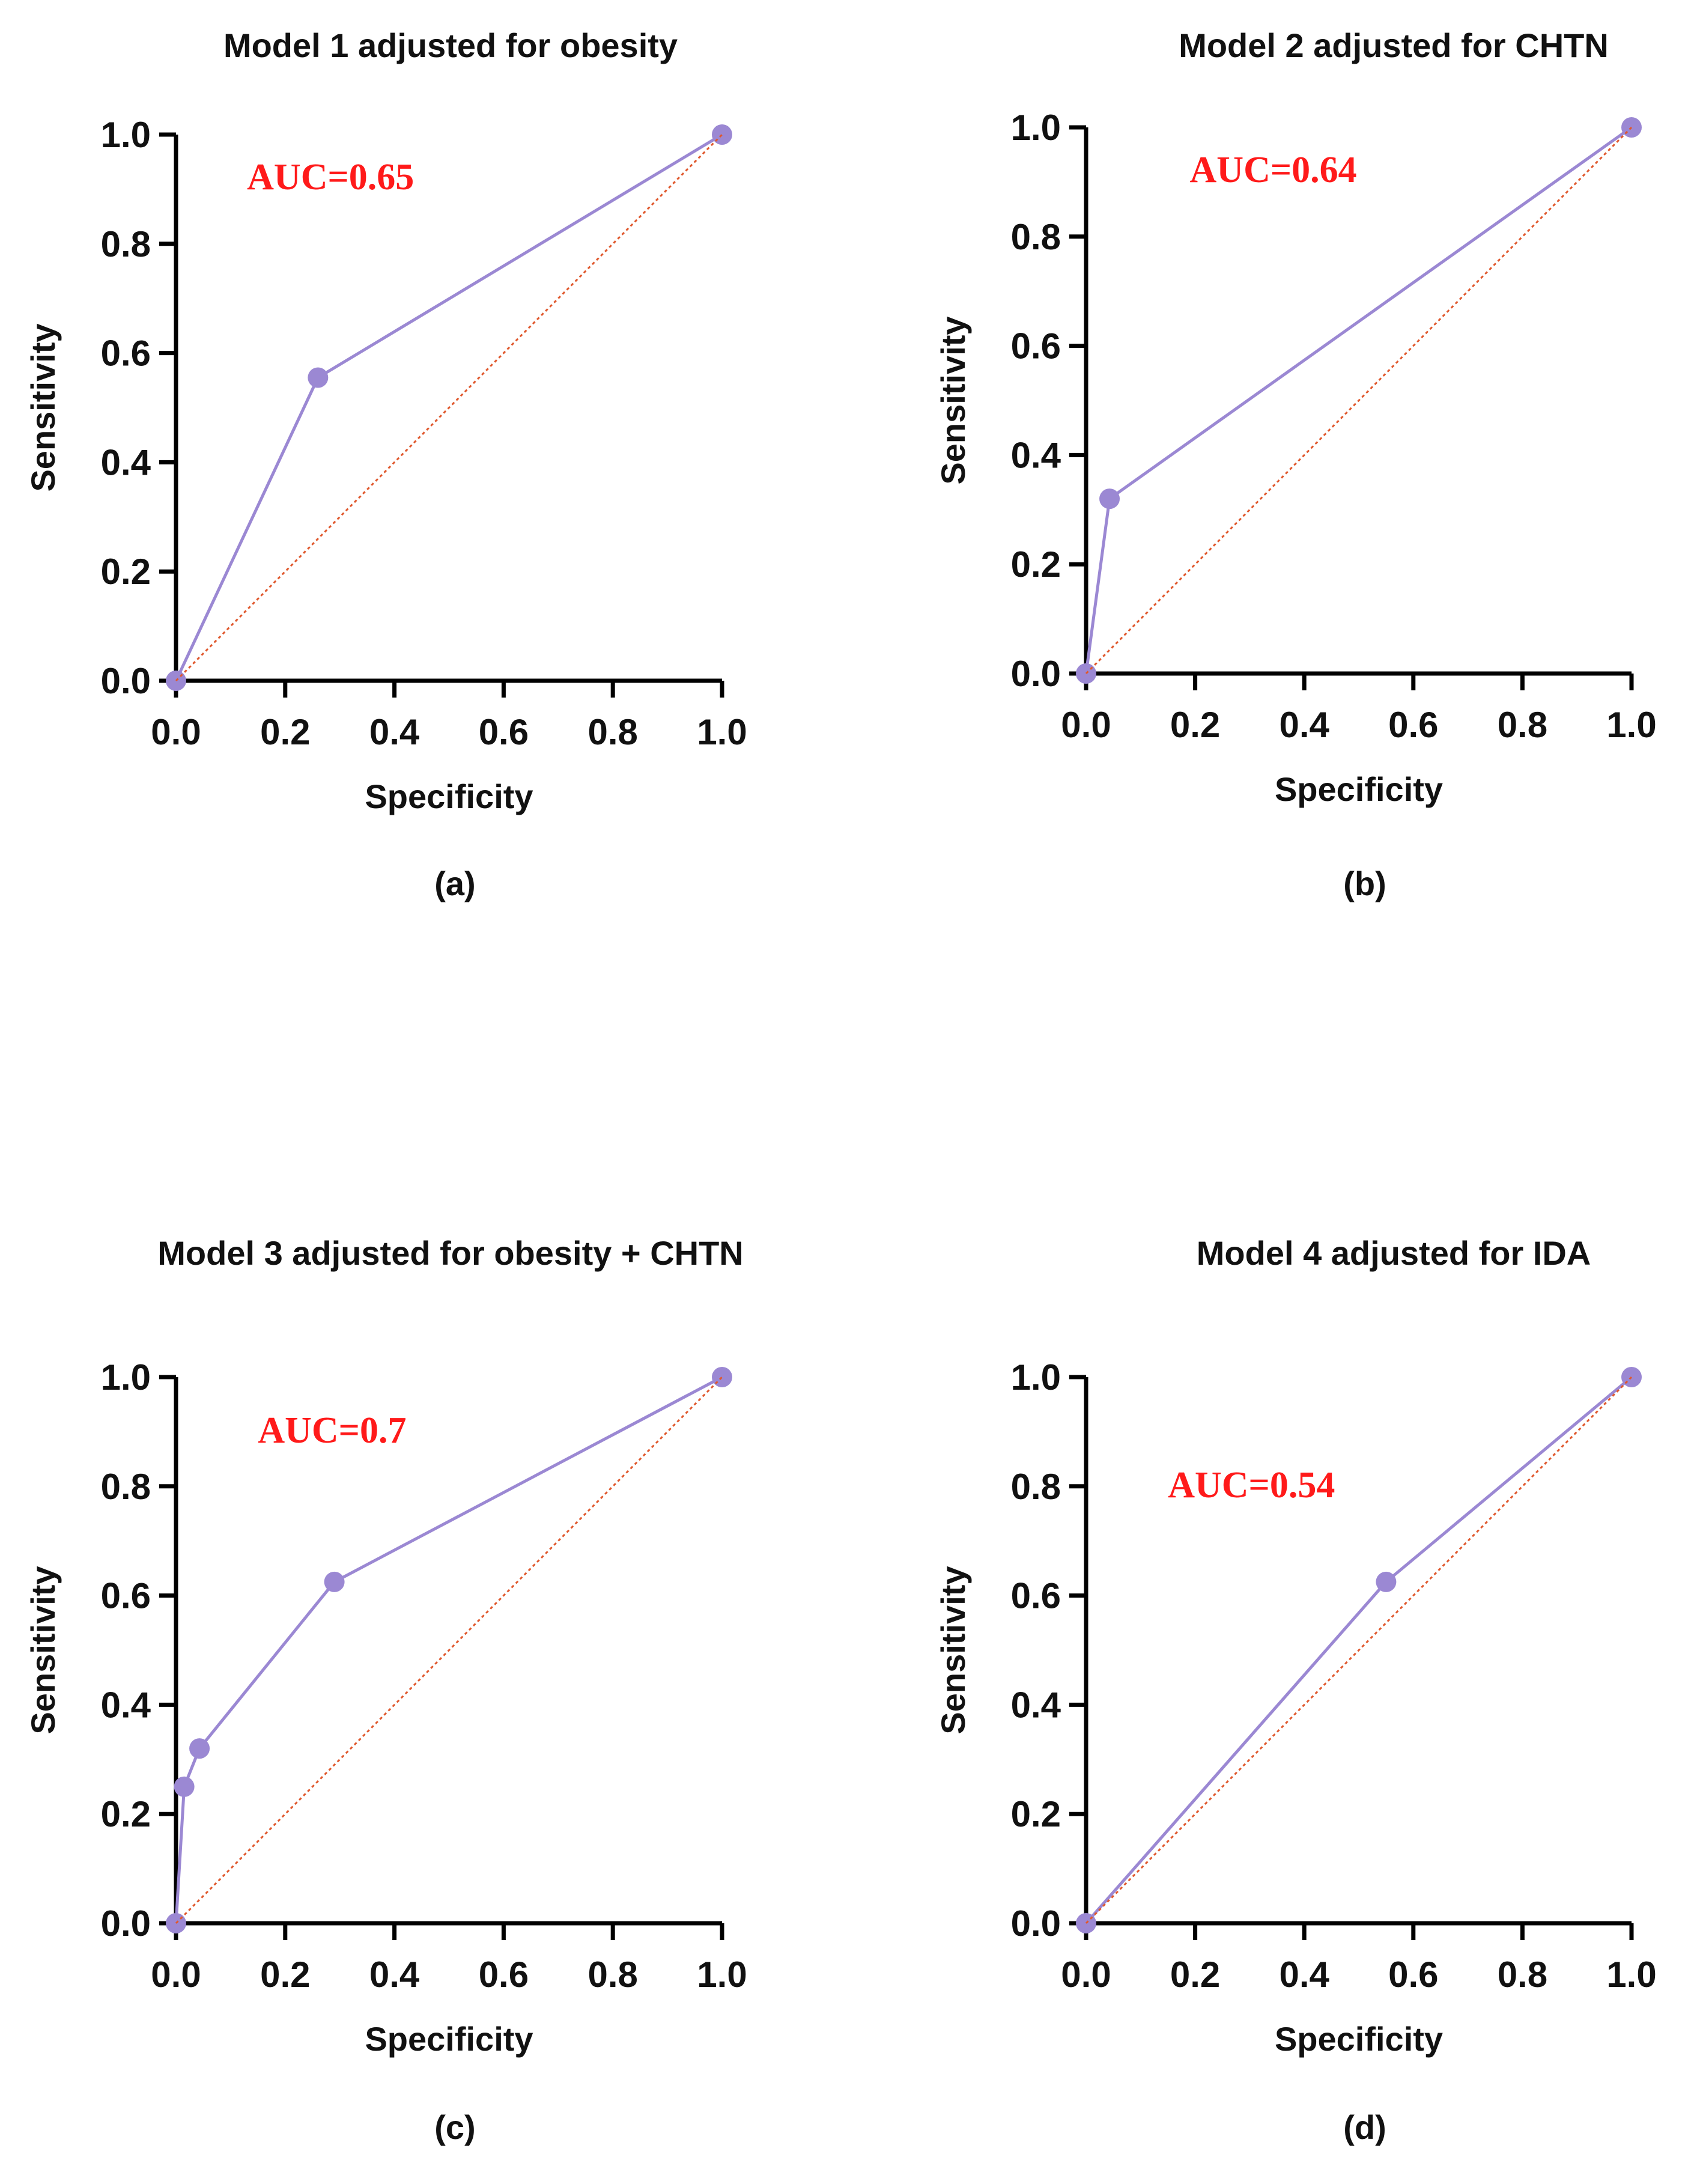  Describe the element at coordinates (1394, 1253) in the screenshot. I see `chart-title: Model 4 adjusted for IDA` at that location.